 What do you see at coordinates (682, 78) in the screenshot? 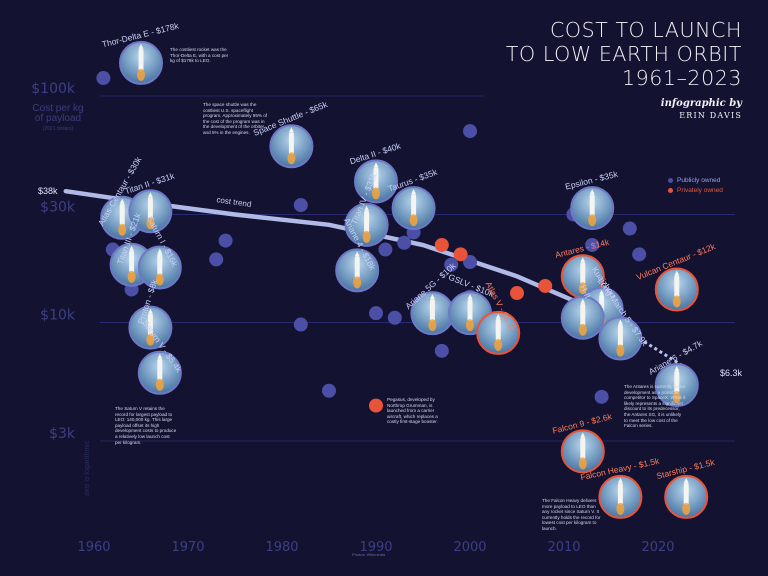
I see `title-line-3: 1961–2023` at bounding box center [682, 78].